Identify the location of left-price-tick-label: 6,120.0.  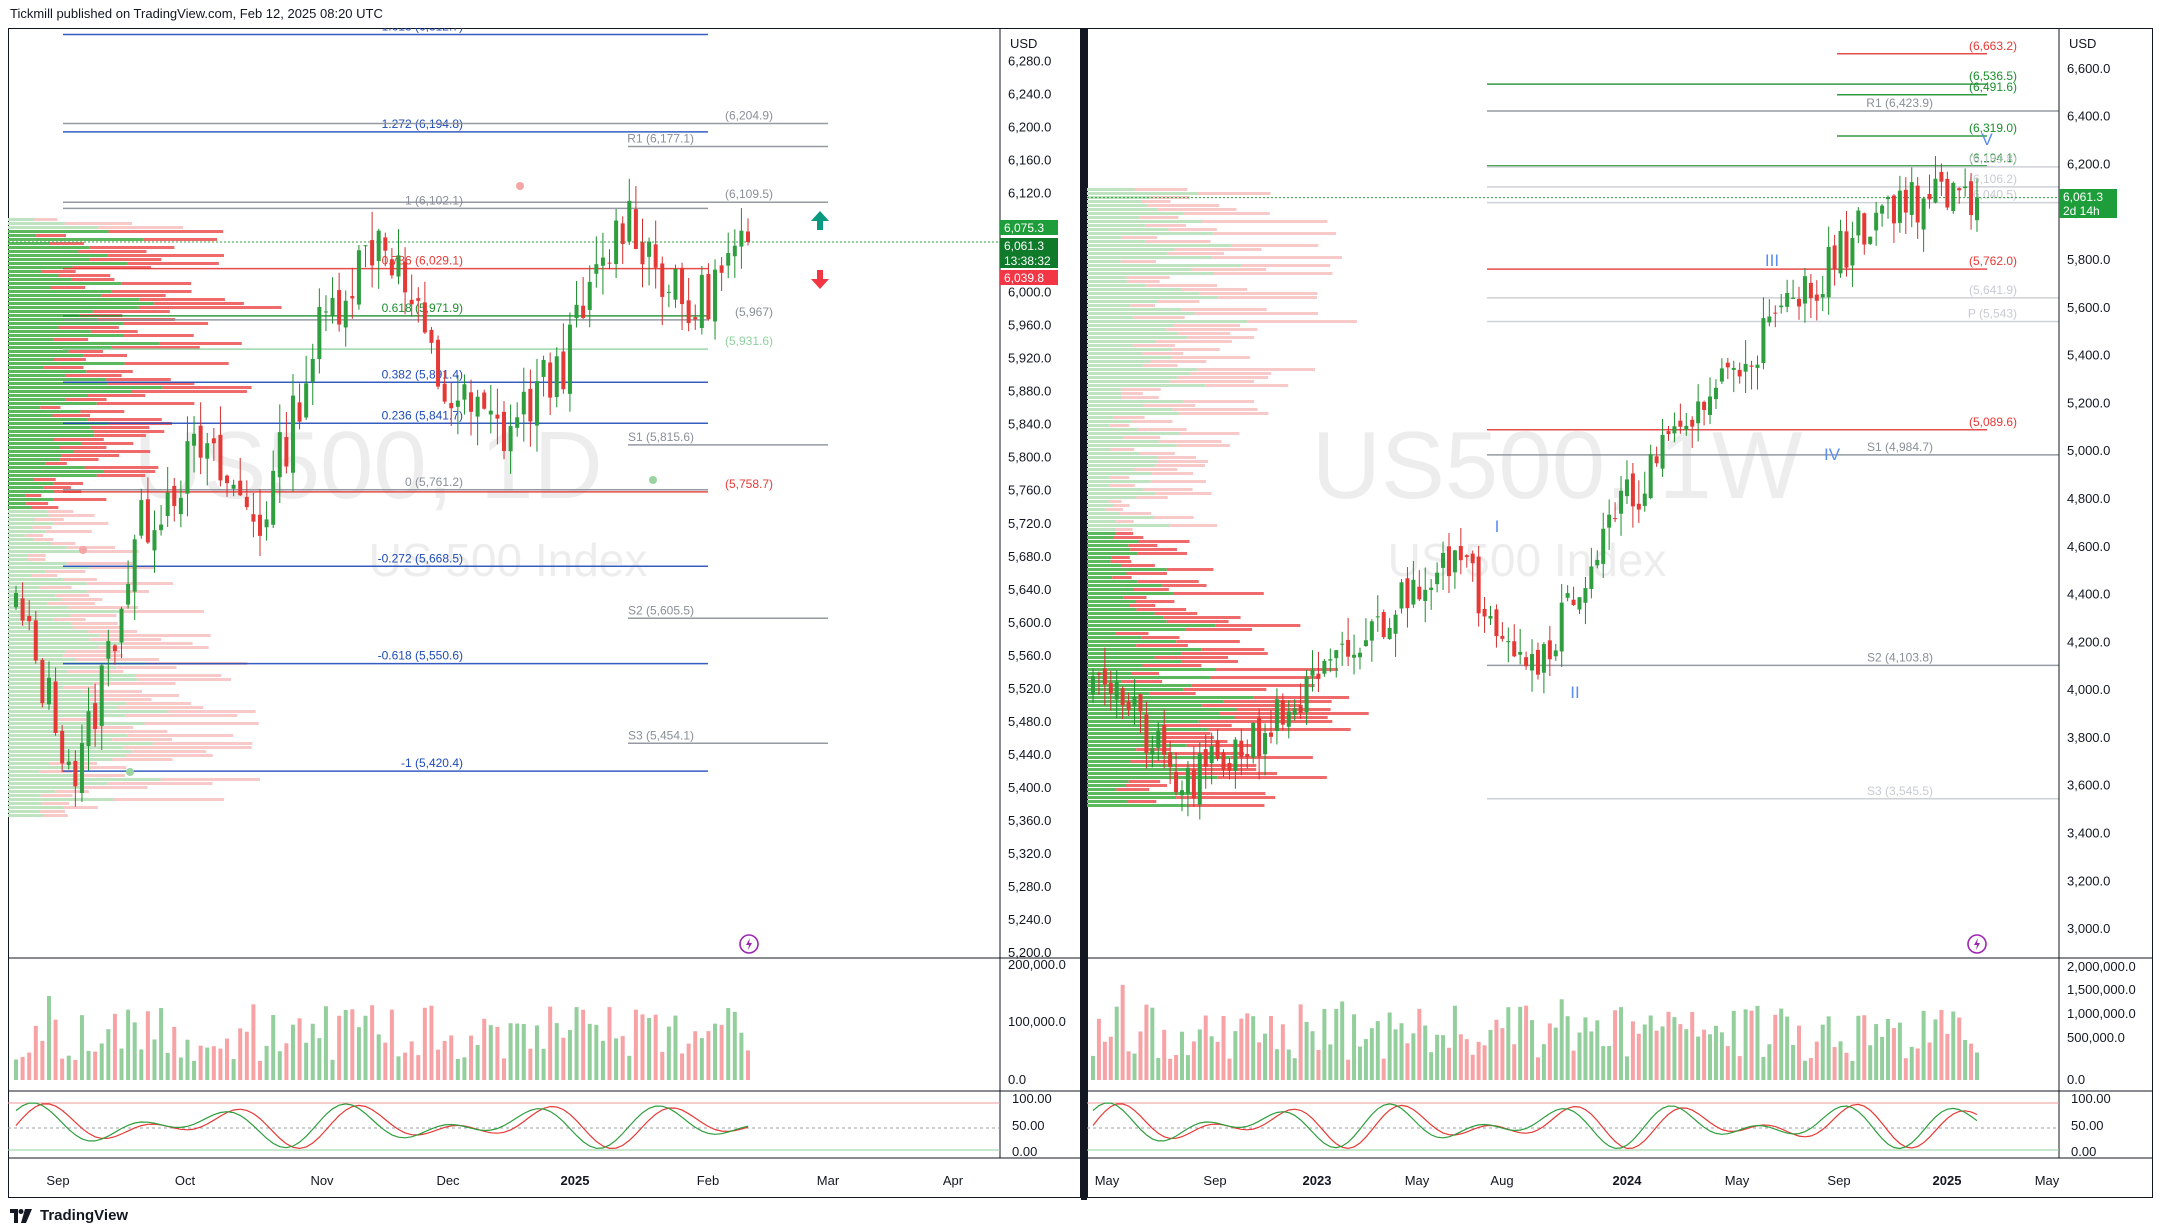
(1029, 193).